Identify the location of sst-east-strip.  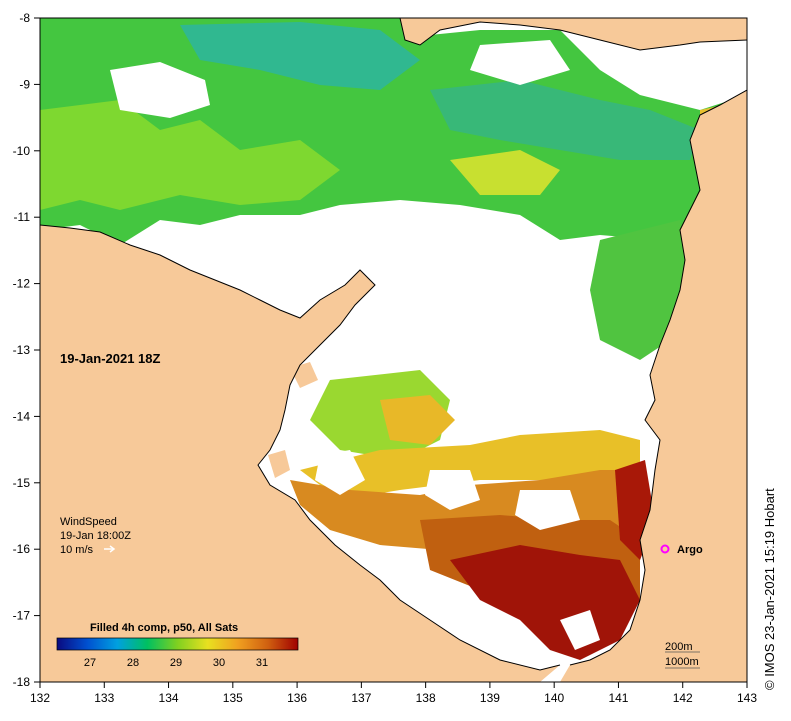
(640, 290).